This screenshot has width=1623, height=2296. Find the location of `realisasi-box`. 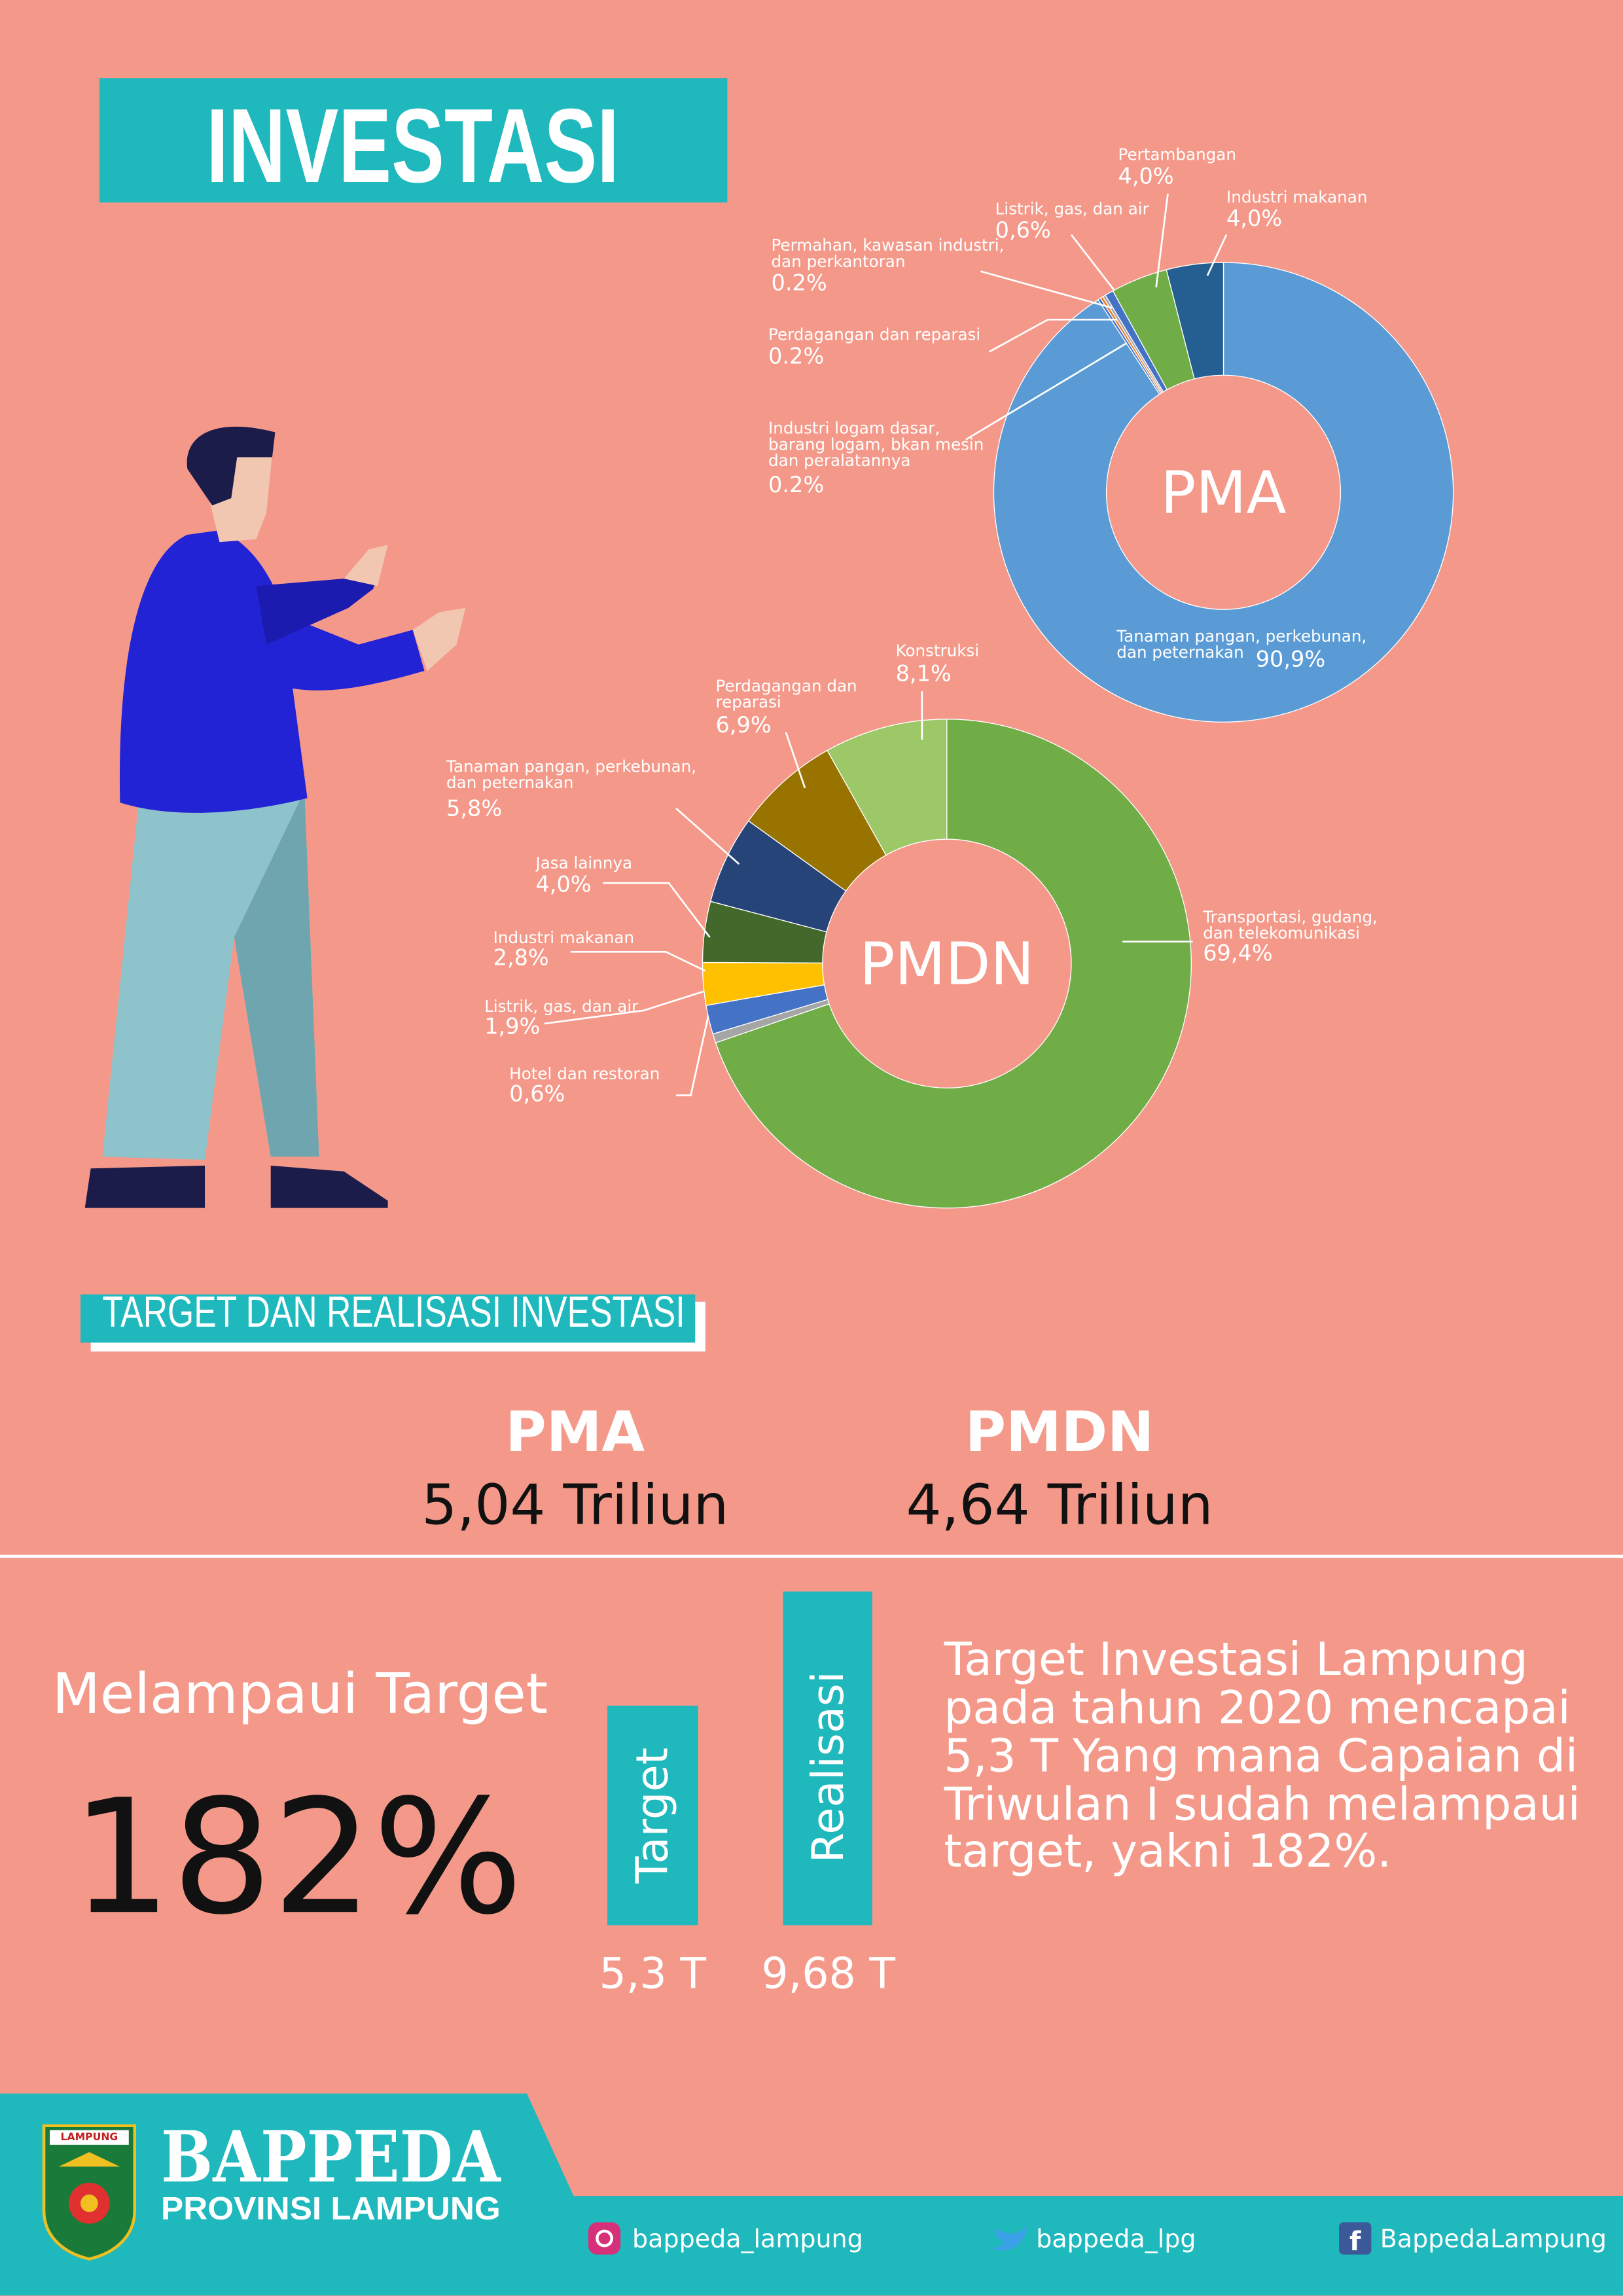

realisasi-box is located at coordinates (827, 1759).